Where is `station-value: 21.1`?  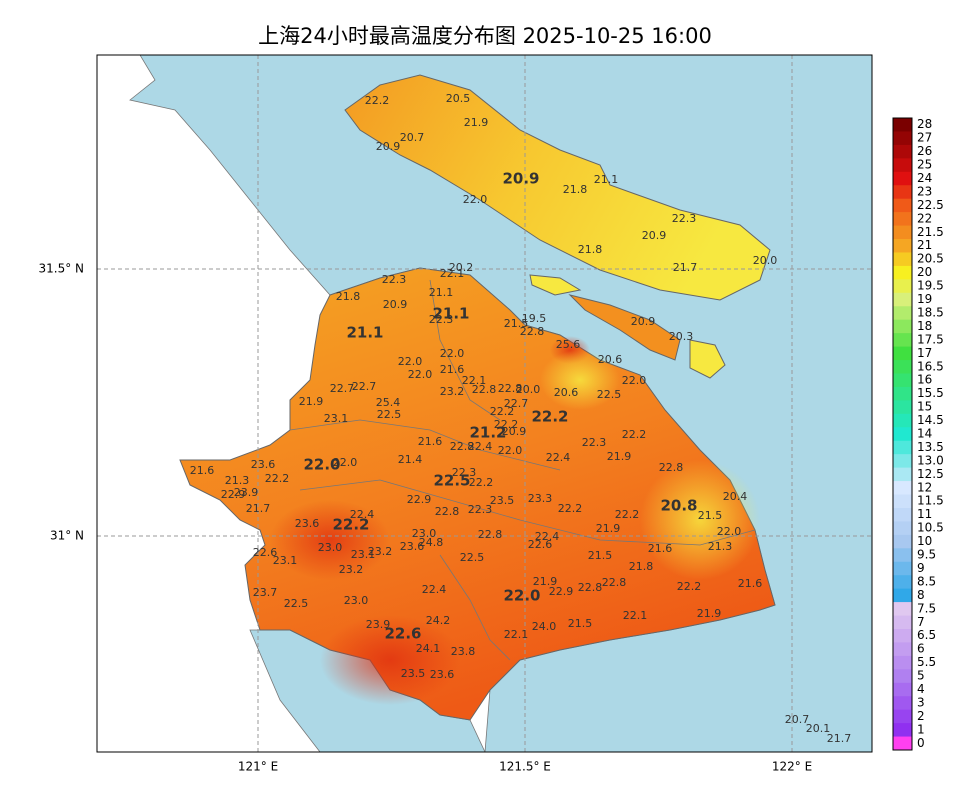
station-value: 21.1 is located at coordinates (606, 179).